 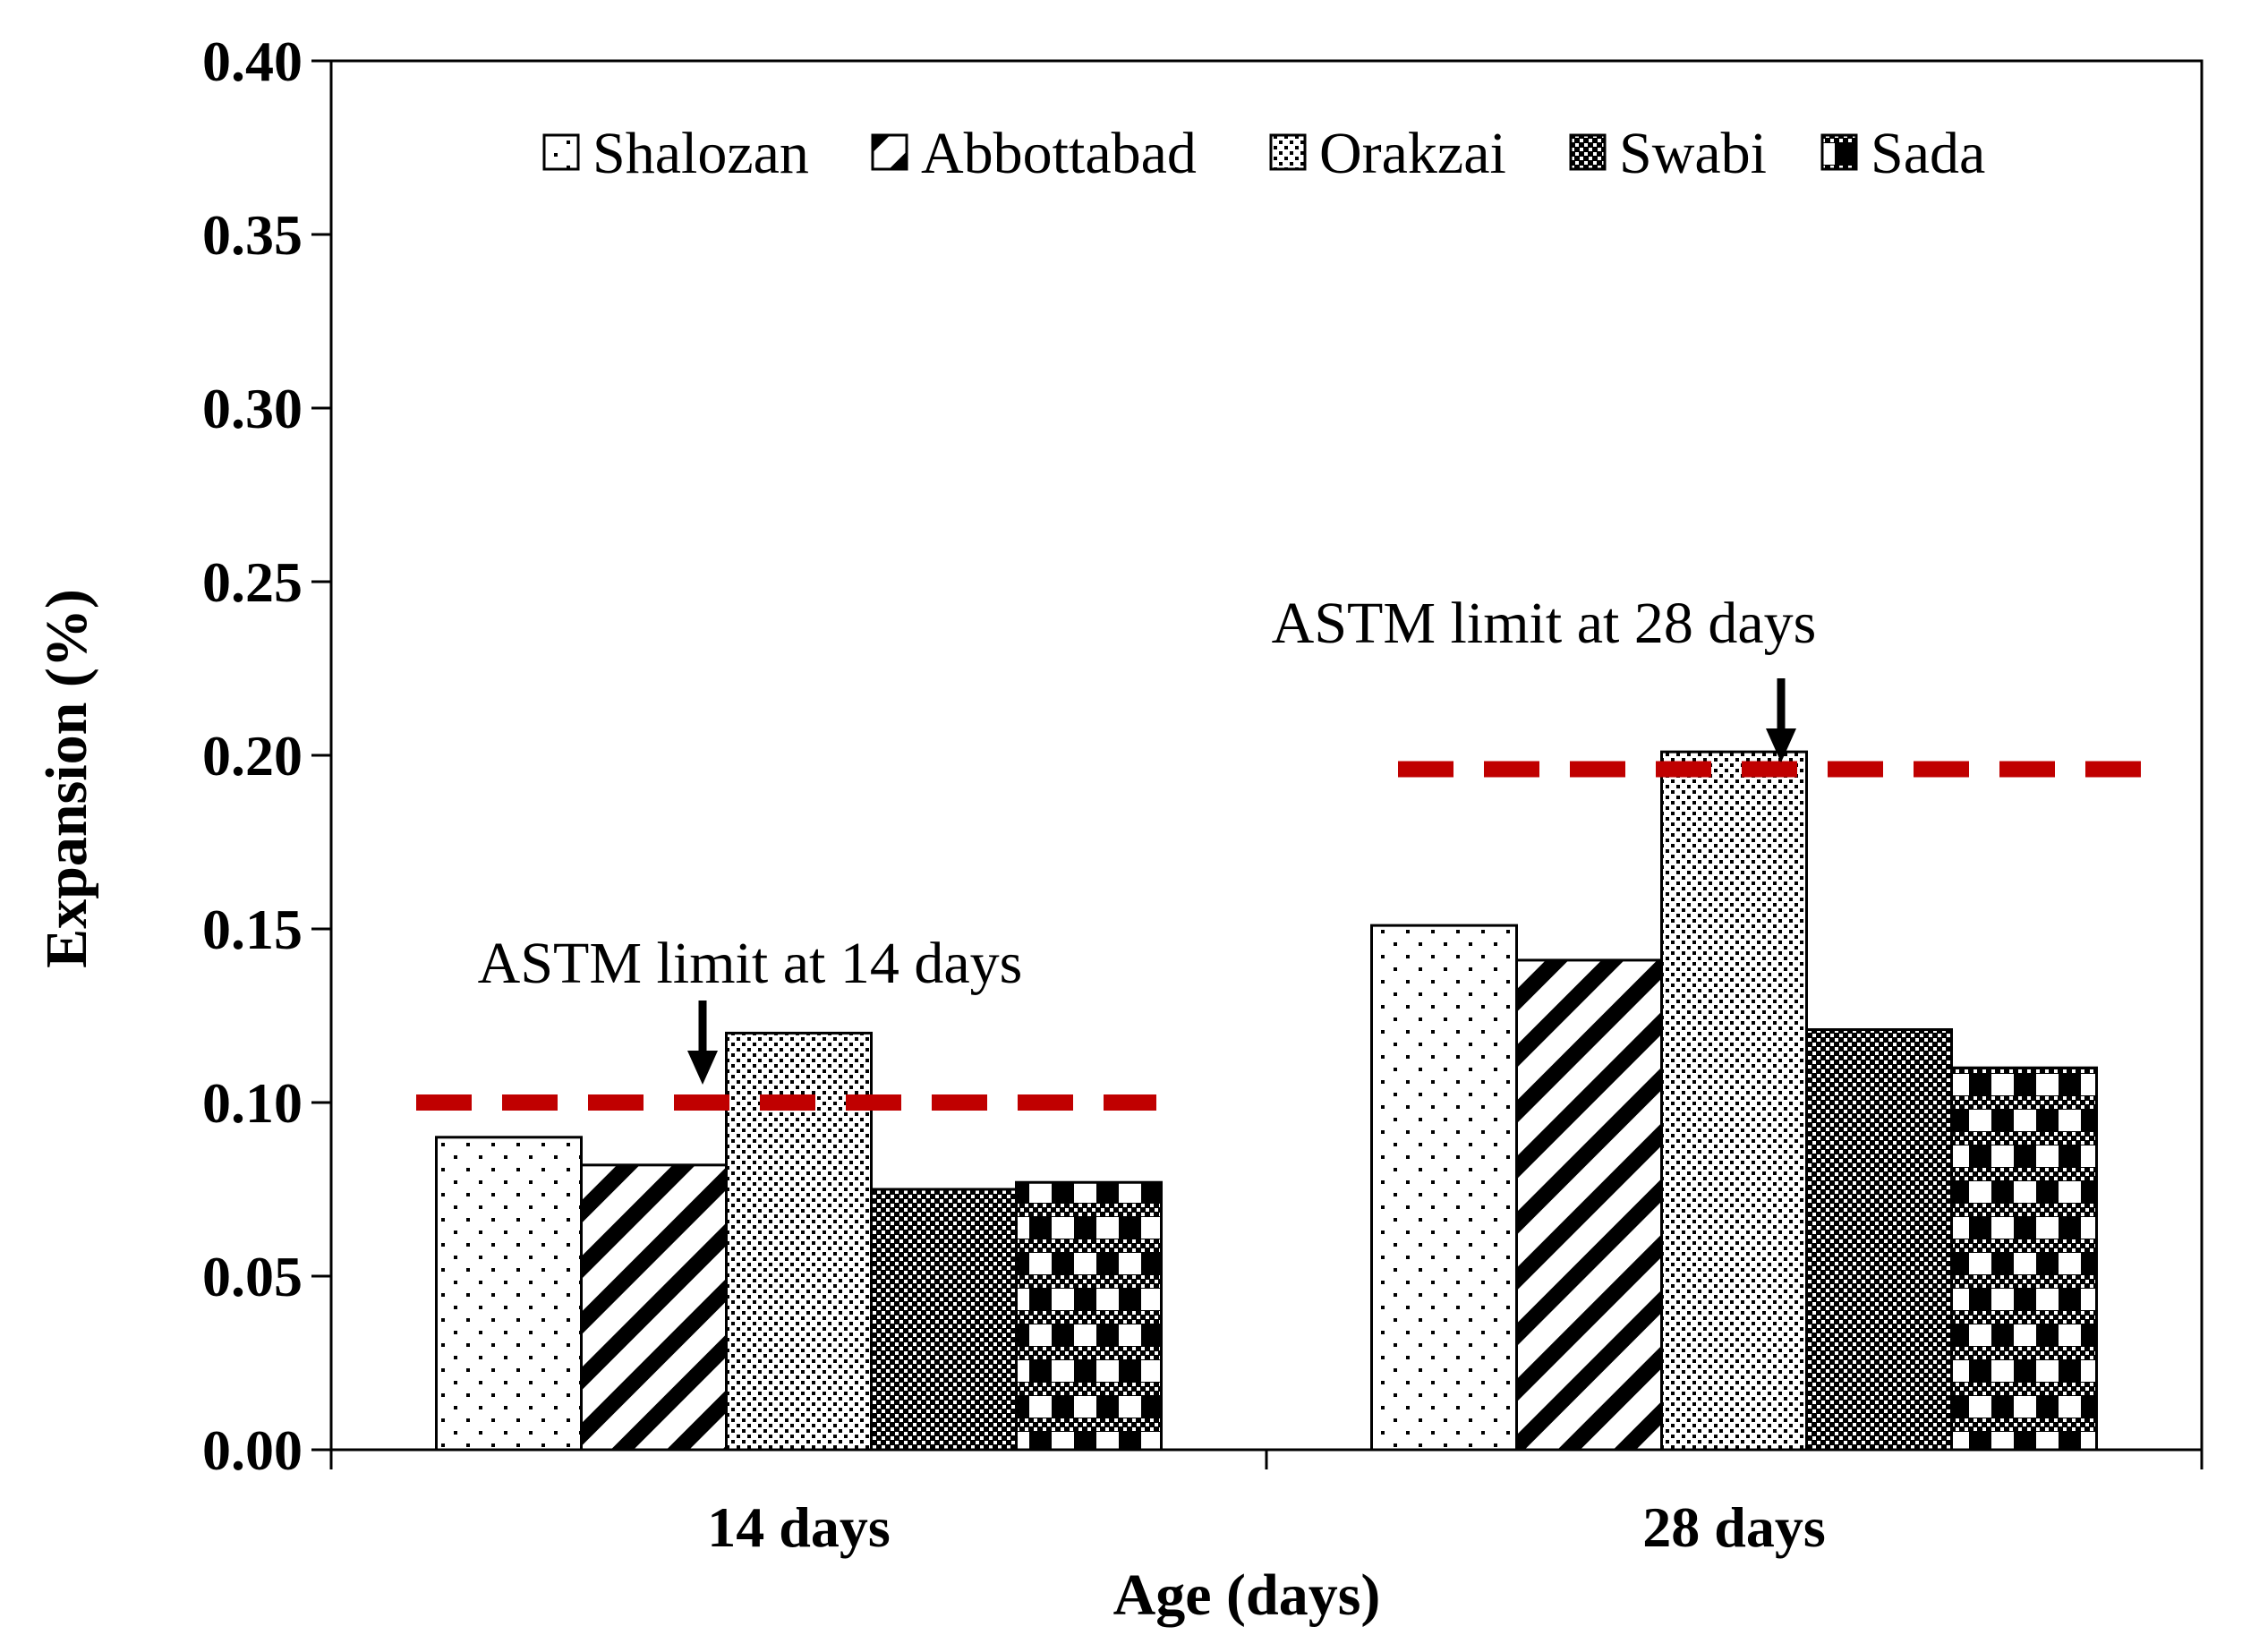 What do you see at coordinates (1734, 1101) in the screenshot?
I see `bar-orakzai-28-days` at bounding box center [1734, 1101].